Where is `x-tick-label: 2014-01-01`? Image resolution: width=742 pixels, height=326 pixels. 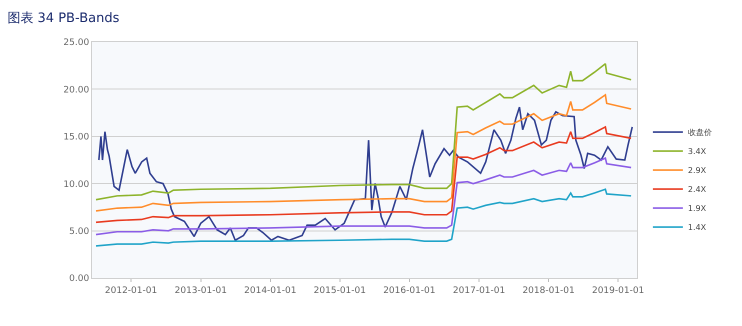
x-tick-label: 2014-01-01 is located at coordinates (270, 291).